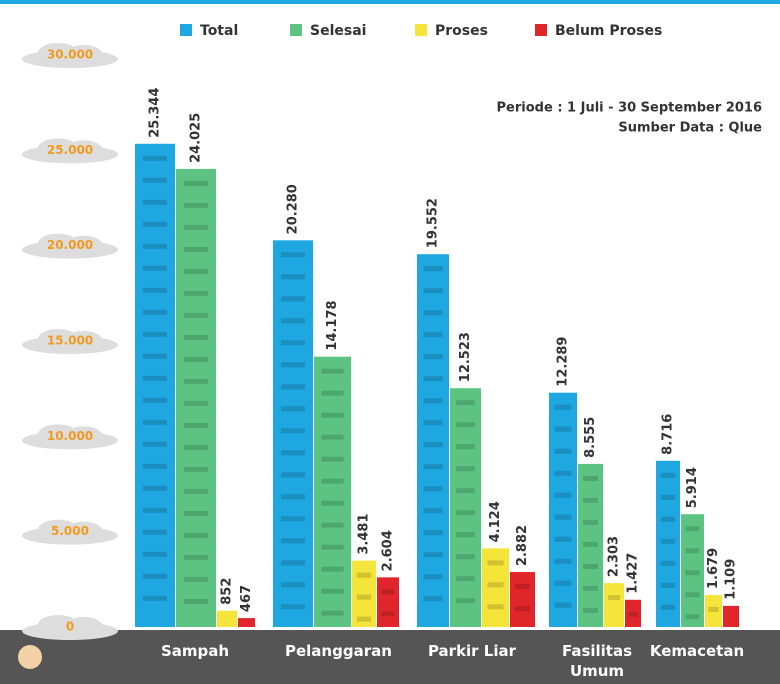 This screenshot has height=684, width=780. I want to click on y-tick-label: 10.000, so click(70, 436).